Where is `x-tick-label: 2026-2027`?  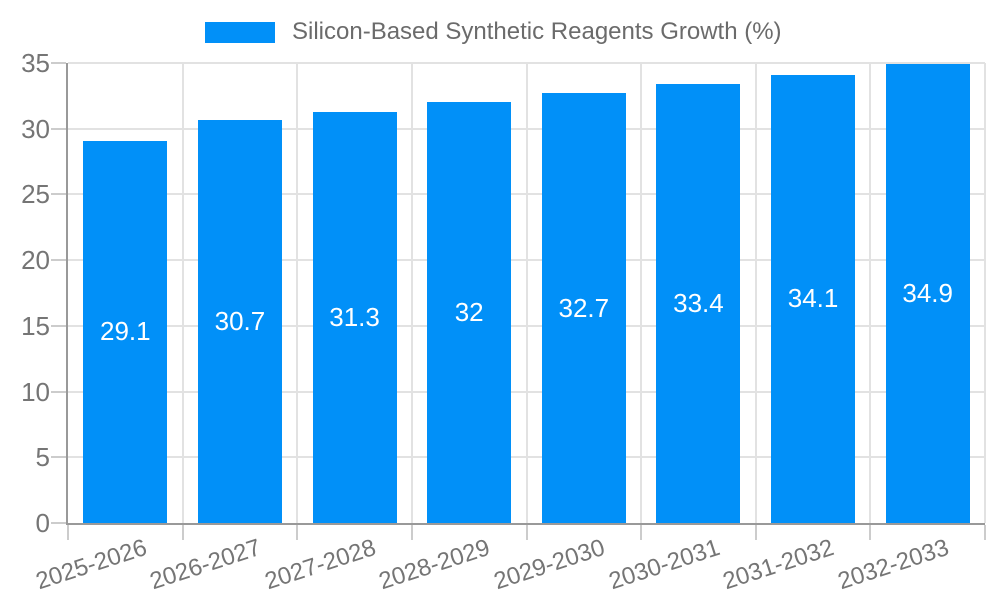 x-tick-label: 2026-2027 is located at coordinates (205, 565).